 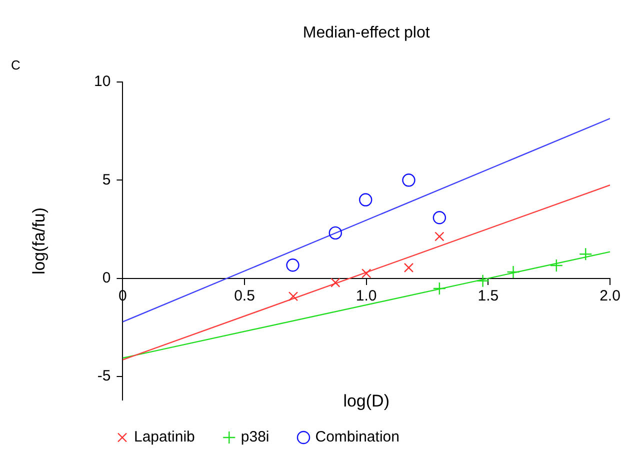 I want to click on x-tick-label: 1.0, so click(x=366, y=295).